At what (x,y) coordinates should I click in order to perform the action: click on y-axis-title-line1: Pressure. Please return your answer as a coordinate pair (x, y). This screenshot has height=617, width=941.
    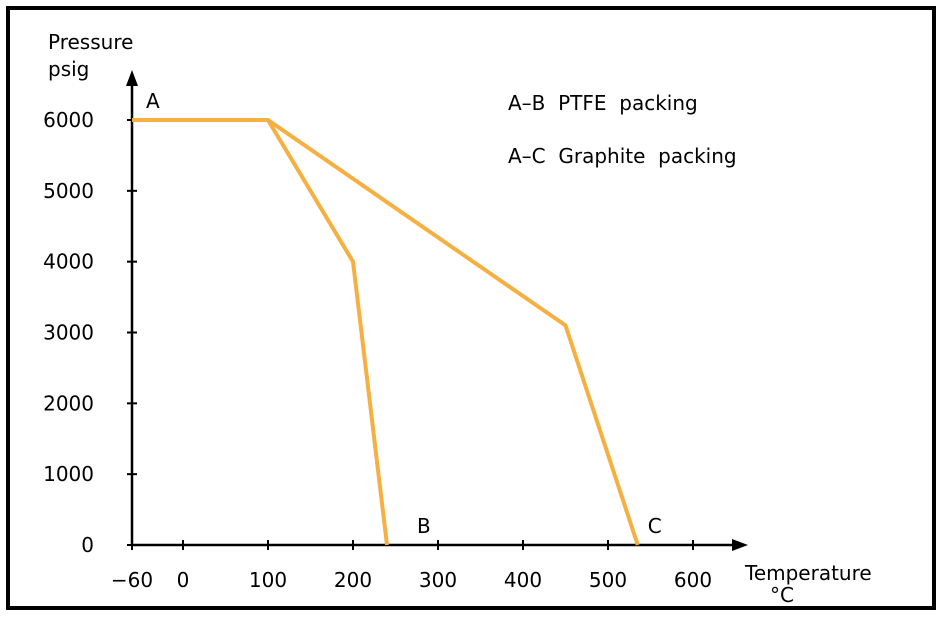
    Looking at the image, I should click on (90, 42).